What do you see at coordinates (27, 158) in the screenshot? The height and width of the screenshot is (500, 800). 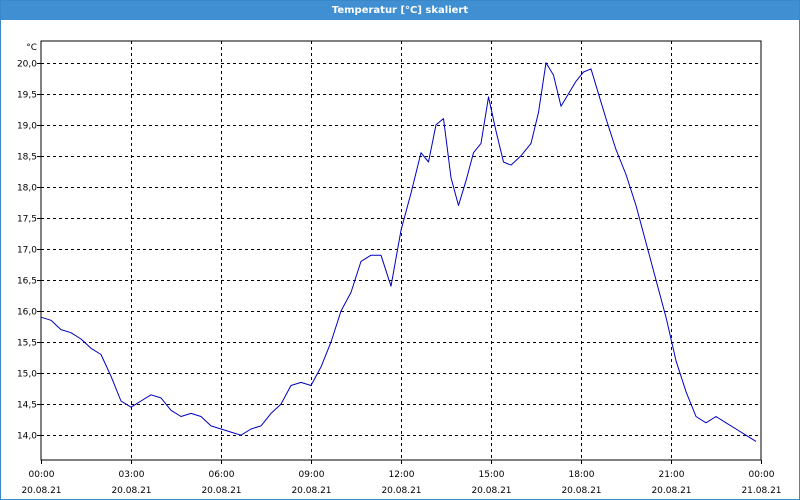 I see `y-tick-label: 18,5` at bounding box center [27, 158].